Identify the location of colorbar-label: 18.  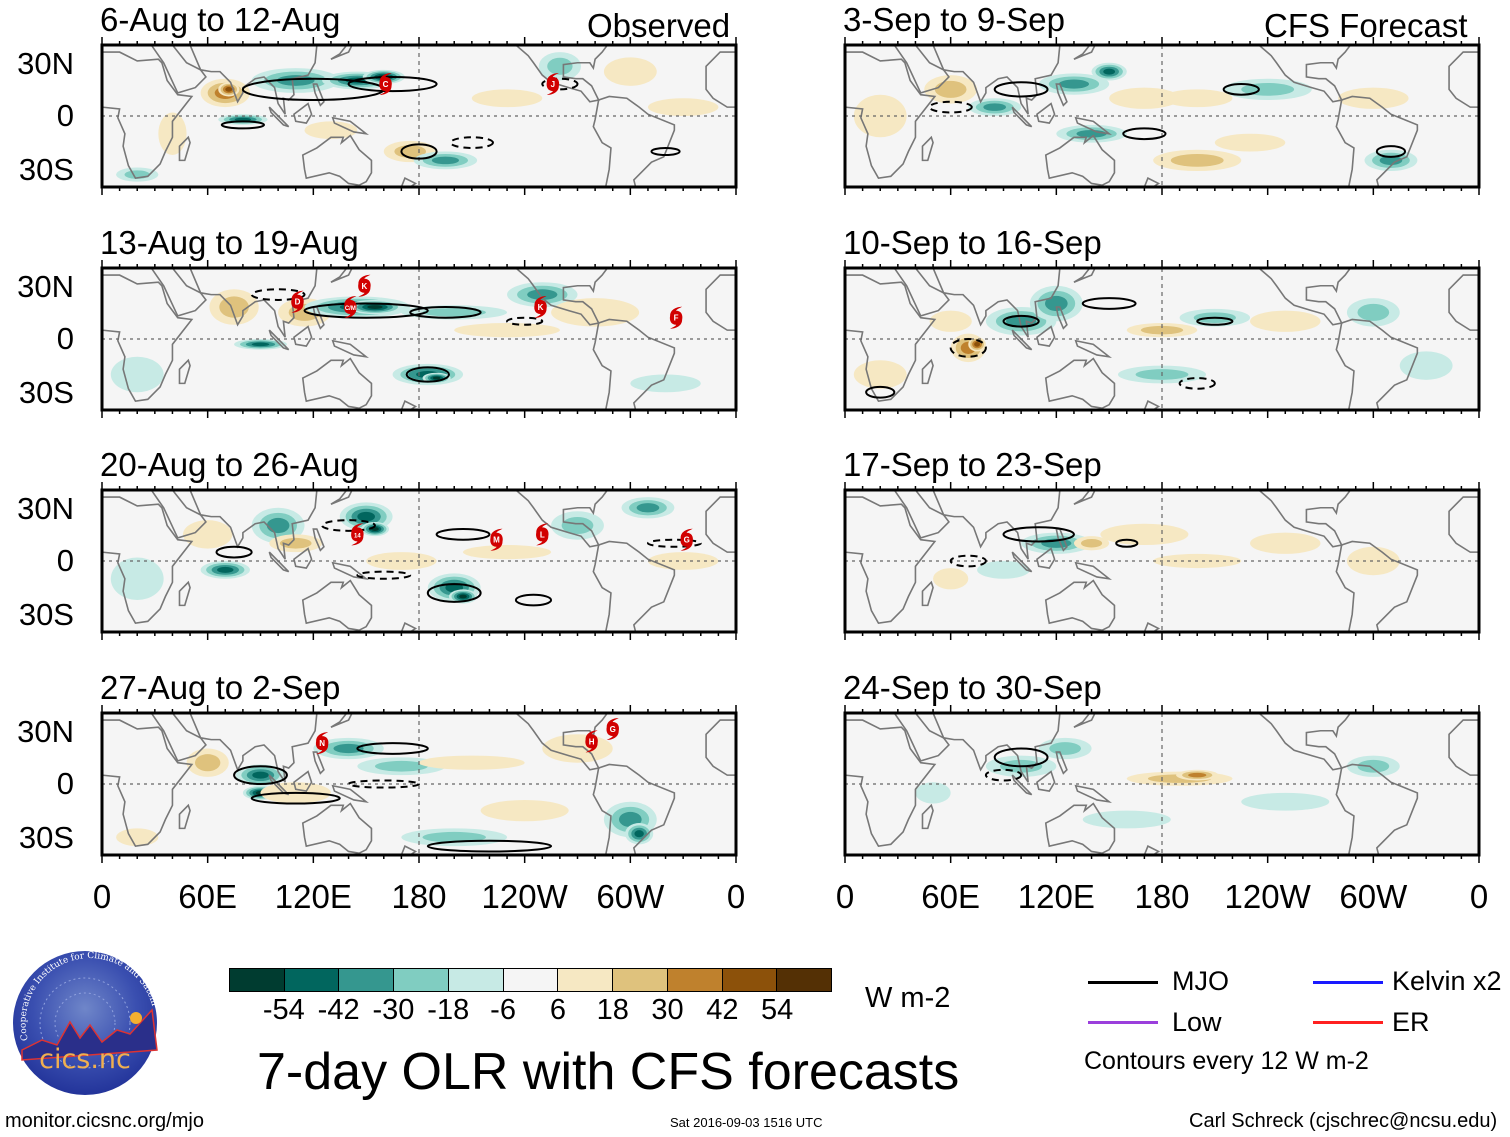
(612, 1010).